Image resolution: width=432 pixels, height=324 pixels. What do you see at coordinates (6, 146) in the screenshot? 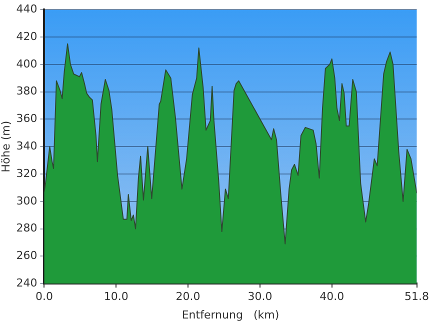
I see `y-axis-title: Höhe (m)` at bounding box center [6, 146].